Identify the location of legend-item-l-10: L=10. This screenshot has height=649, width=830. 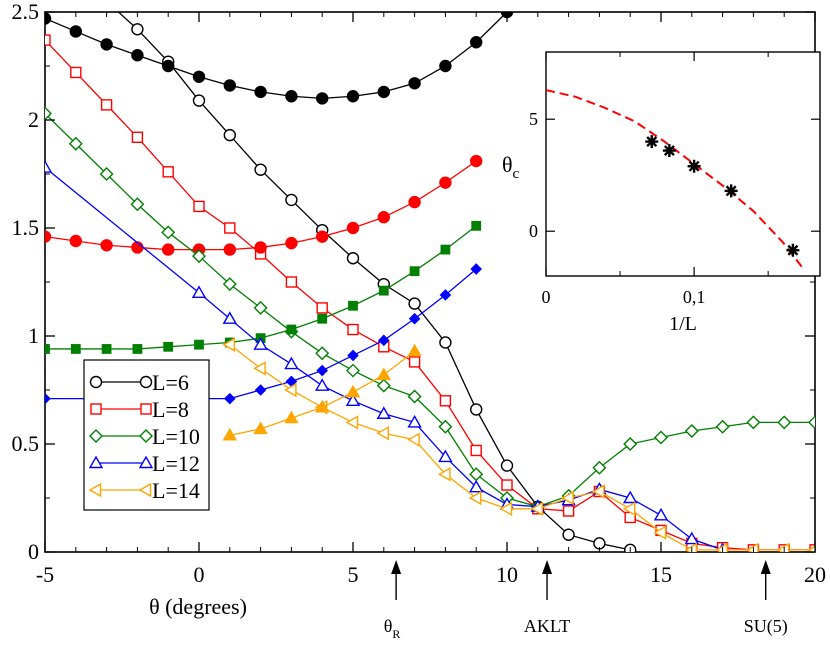
(144, 436).